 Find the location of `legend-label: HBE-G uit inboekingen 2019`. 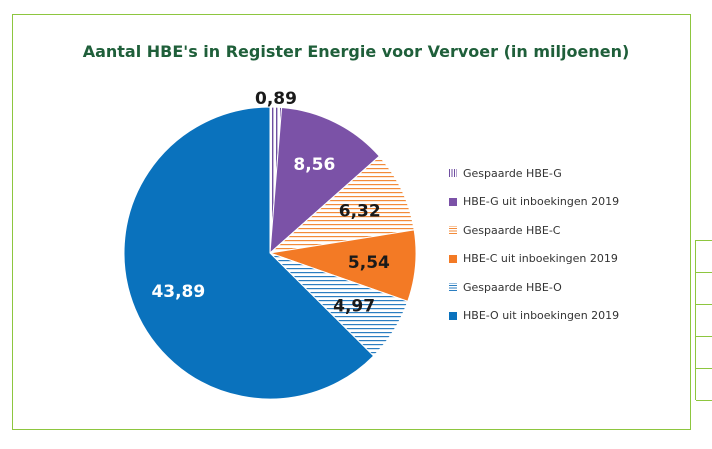

legend-label: HBE-G uit inboekingen 2019 is located at coordinates (541, 202).